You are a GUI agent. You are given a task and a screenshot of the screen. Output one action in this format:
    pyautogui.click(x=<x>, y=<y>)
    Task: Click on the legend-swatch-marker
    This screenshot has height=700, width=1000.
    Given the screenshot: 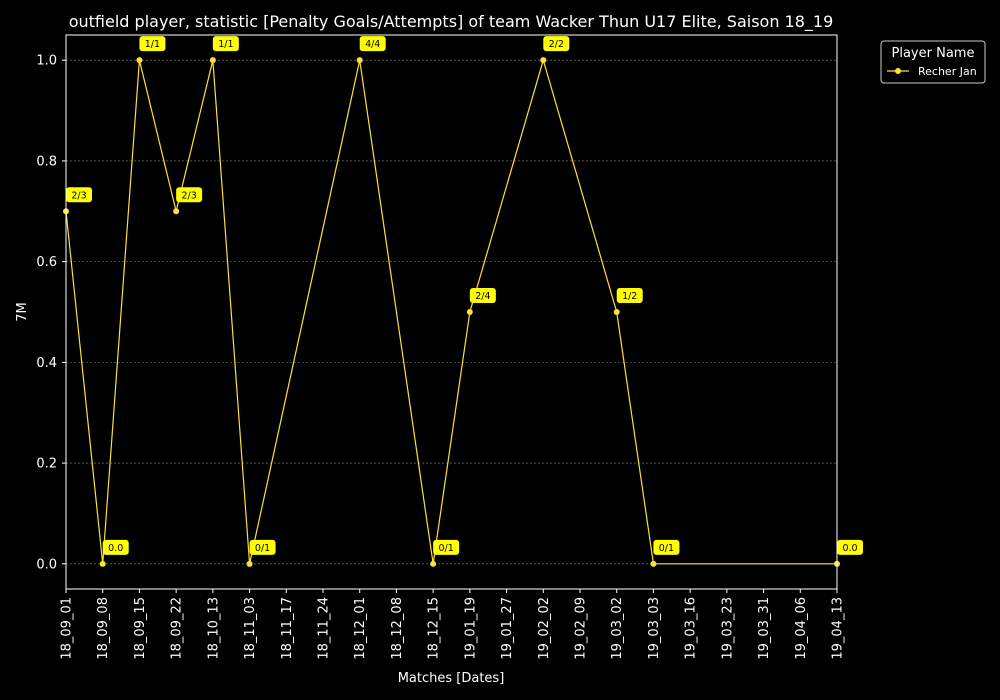 What is the action you would take?
    pyautogui.click(x=898, y=71)
    